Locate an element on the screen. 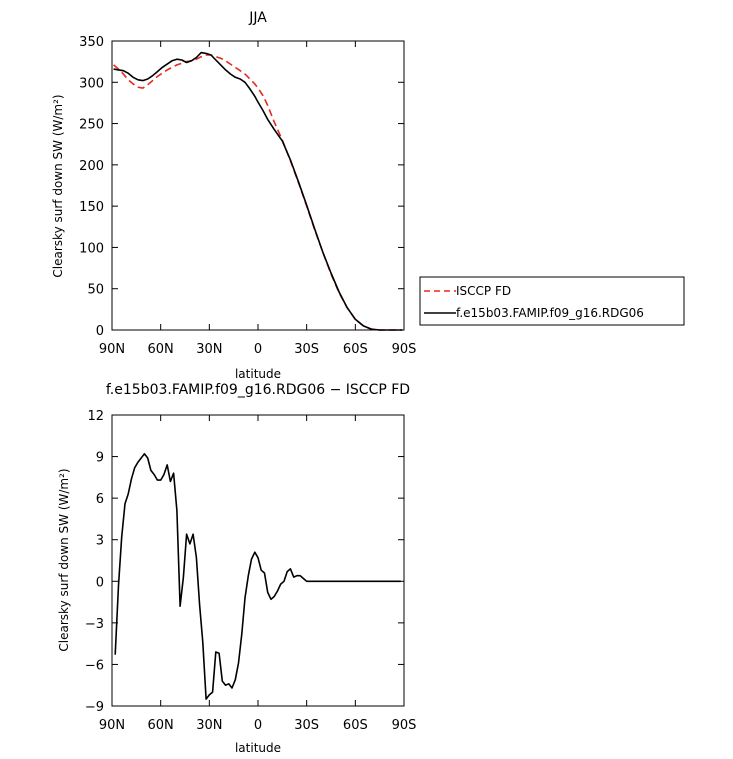  series-line-f-e15b03-famip-f09-g16-rdg06 is located at coordinates (258, 191).